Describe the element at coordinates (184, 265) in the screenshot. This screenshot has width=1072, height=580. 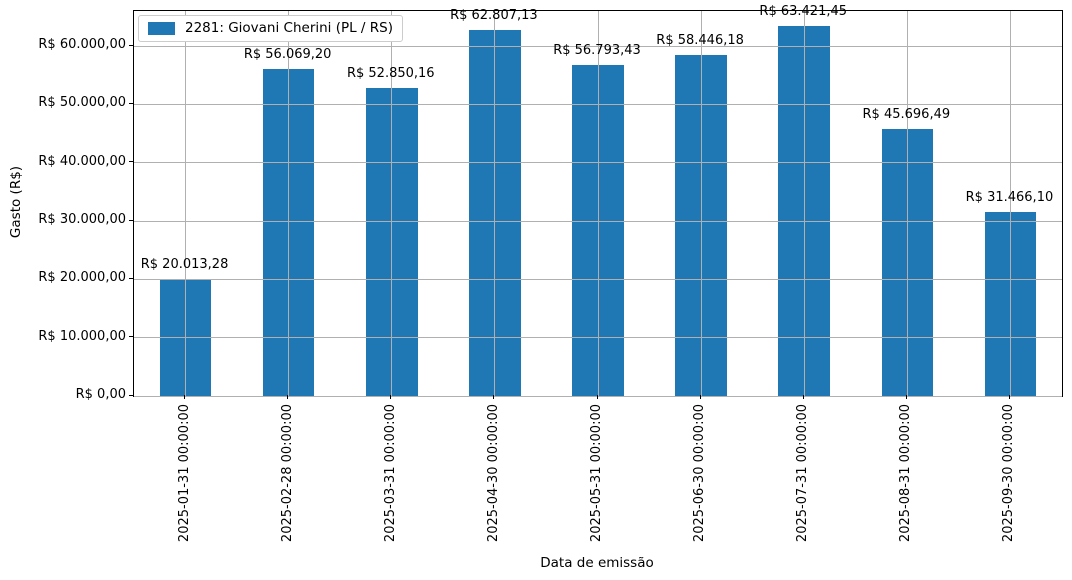
I see `bar-value-label: R$ 20.013,28` at that location.